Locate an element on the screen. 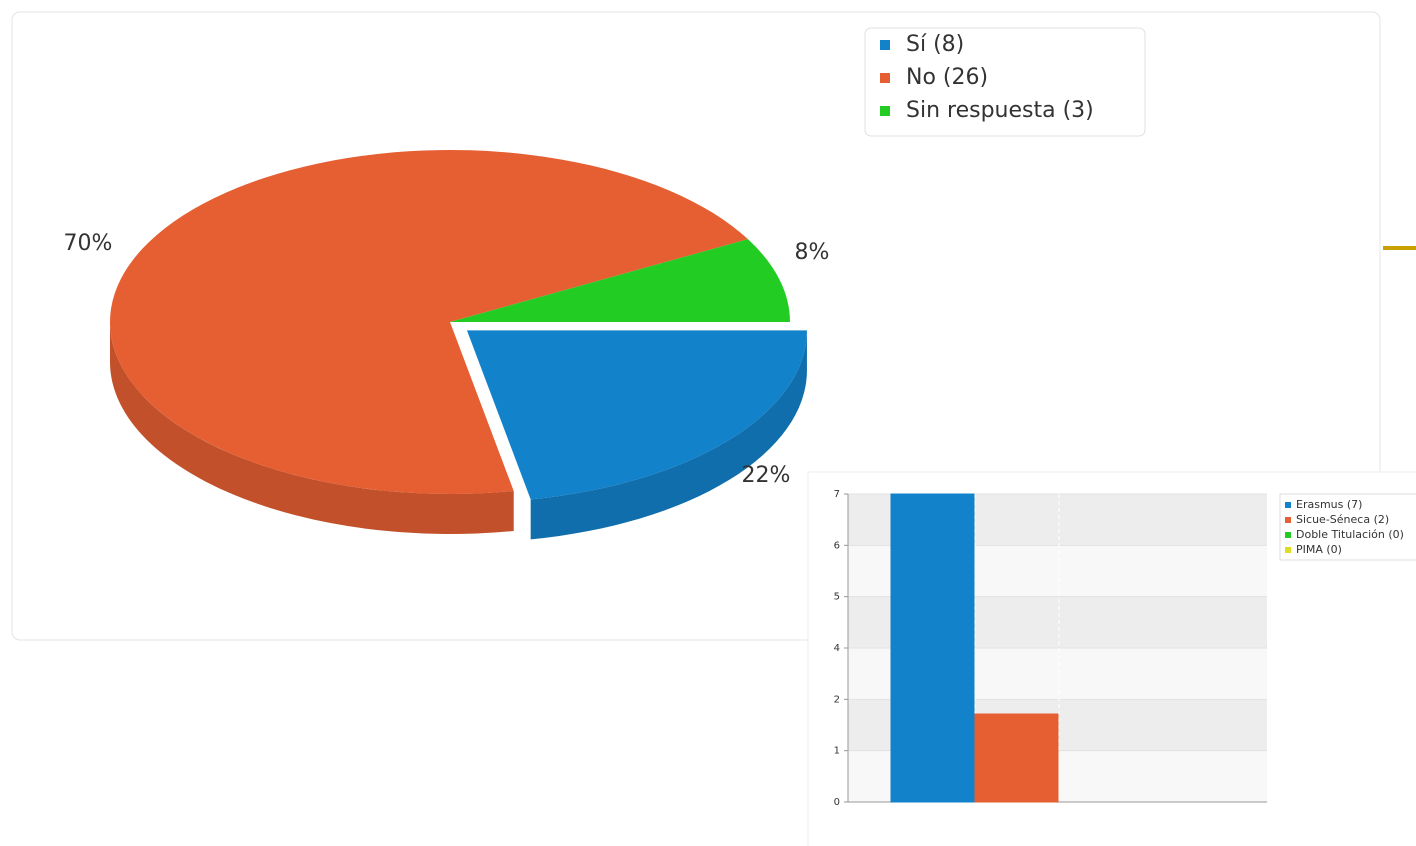 The image size is (1416, 846). legend-label: No (26) is located at coordinates (947, 77).